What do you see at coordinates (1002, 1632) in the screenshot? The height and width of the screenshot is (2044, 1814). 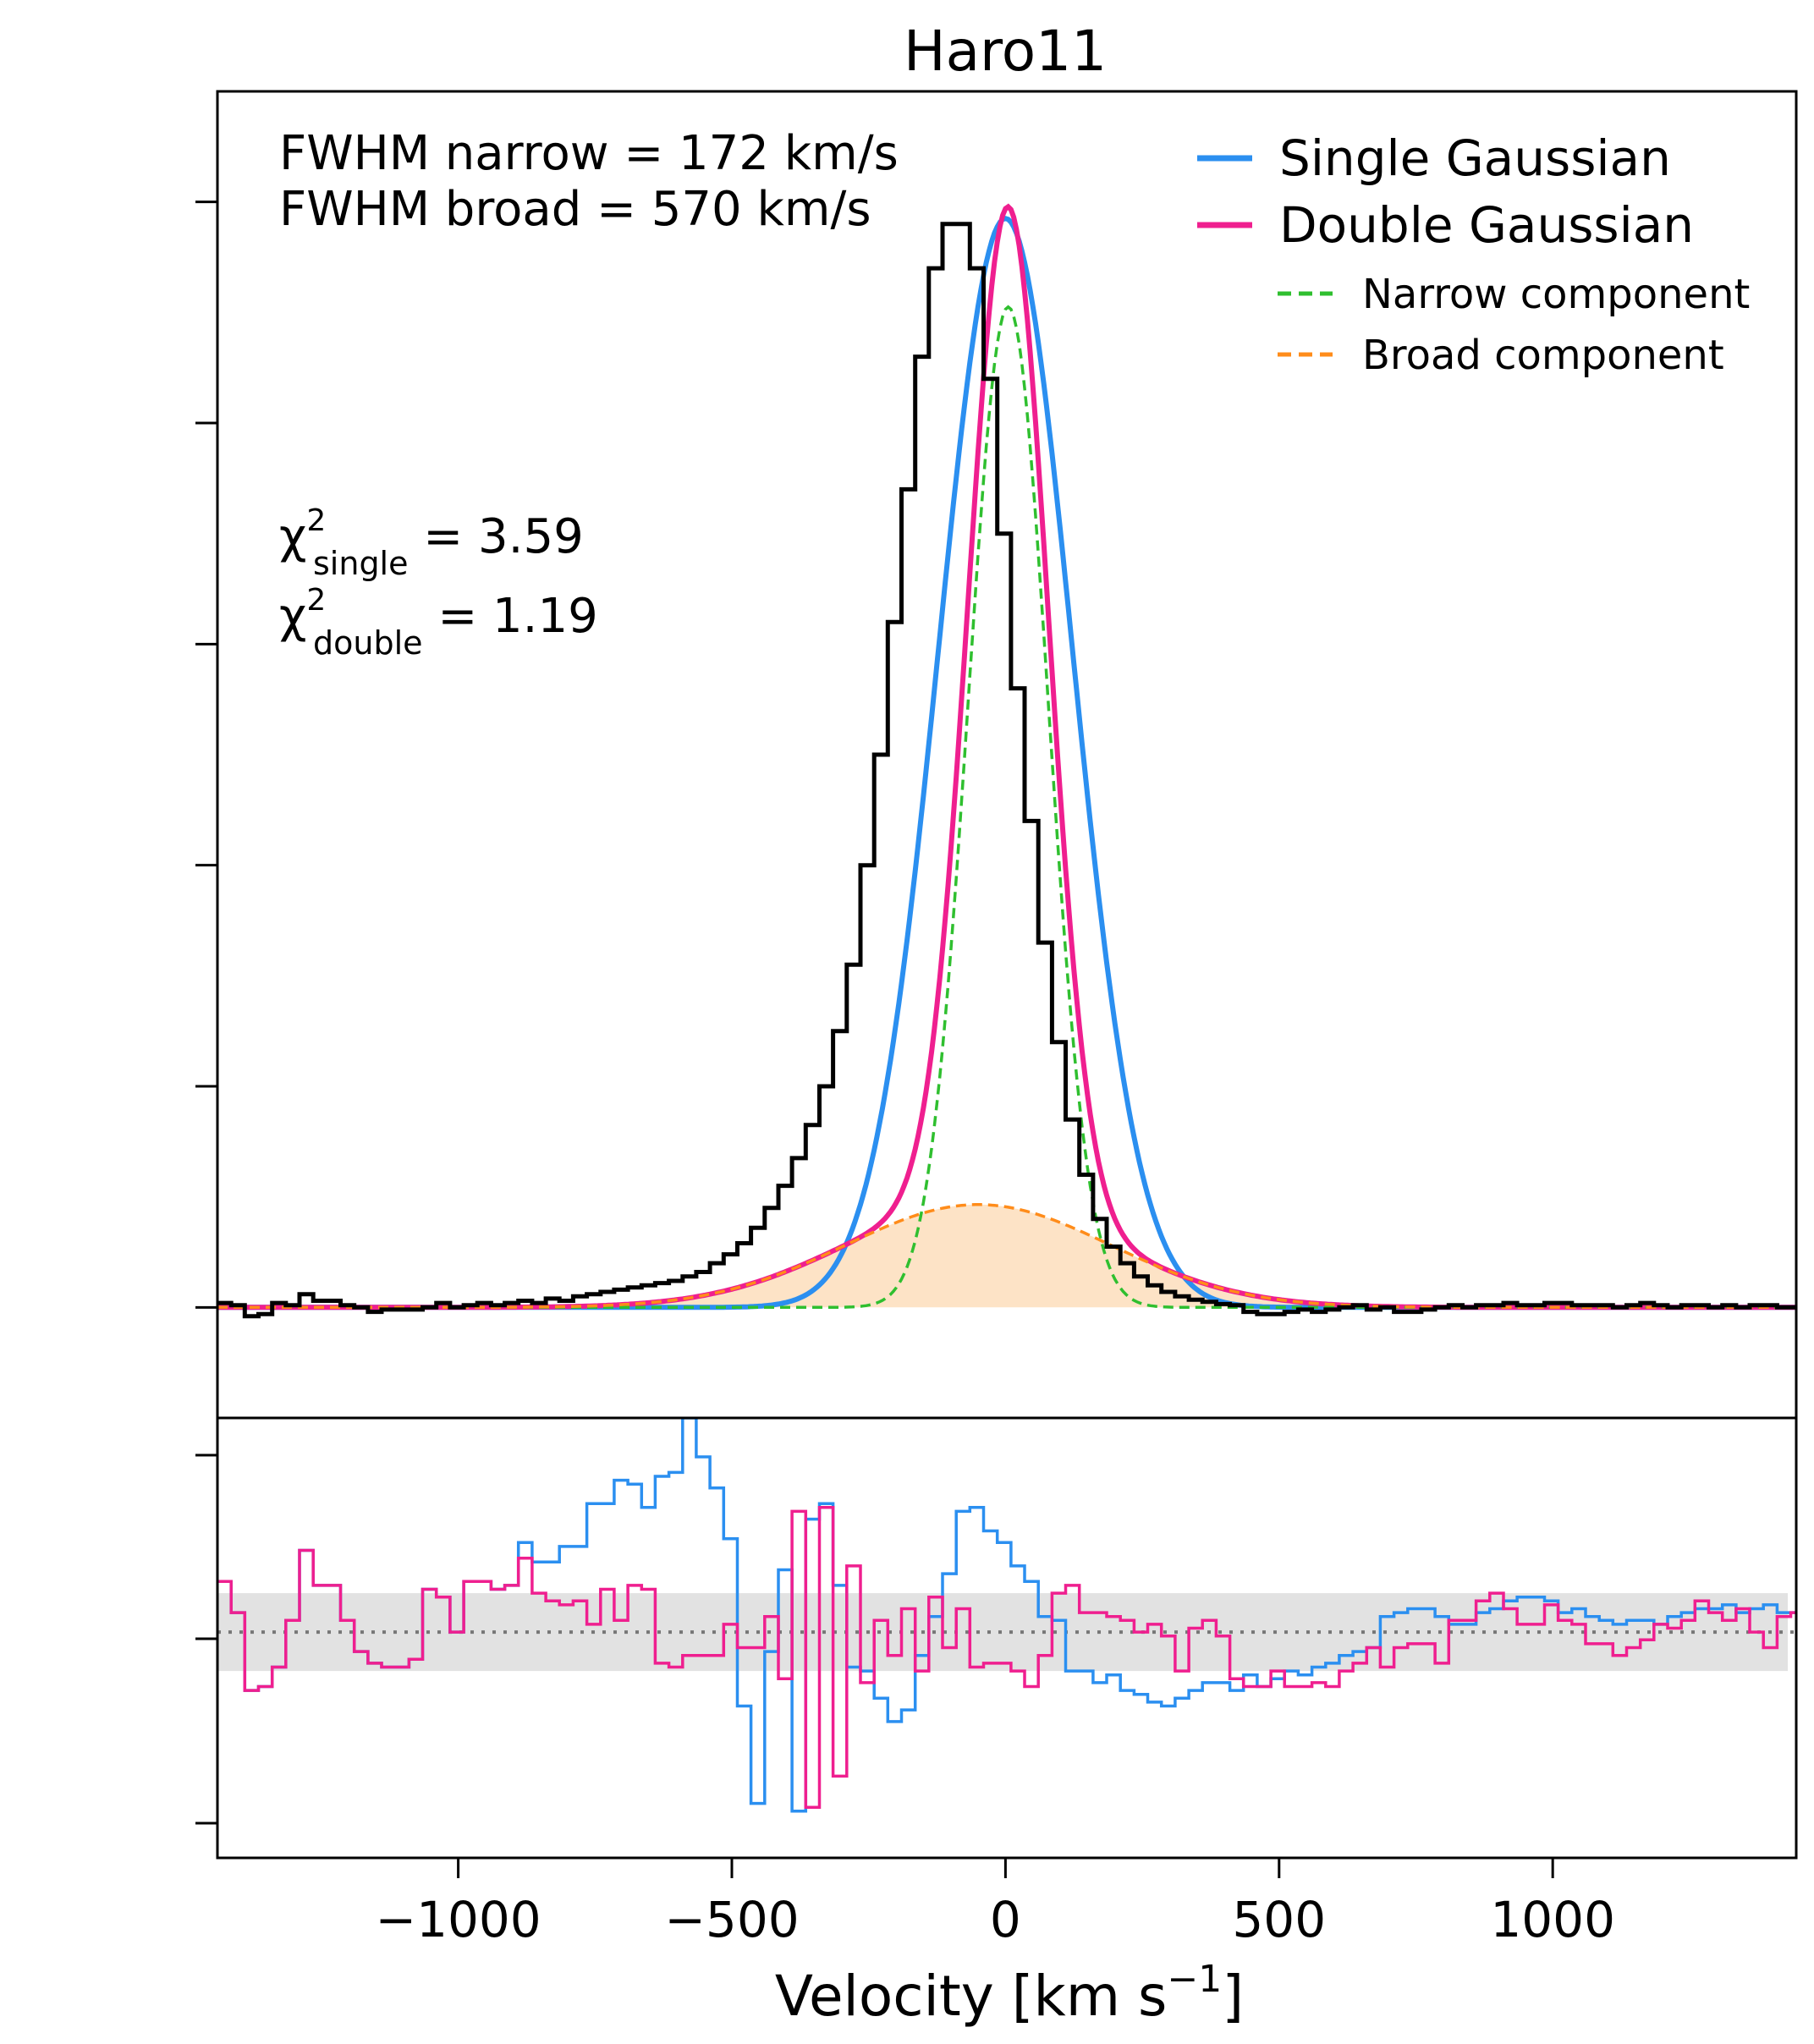 I see `residual-band` at bounding box center [1002, 1632].